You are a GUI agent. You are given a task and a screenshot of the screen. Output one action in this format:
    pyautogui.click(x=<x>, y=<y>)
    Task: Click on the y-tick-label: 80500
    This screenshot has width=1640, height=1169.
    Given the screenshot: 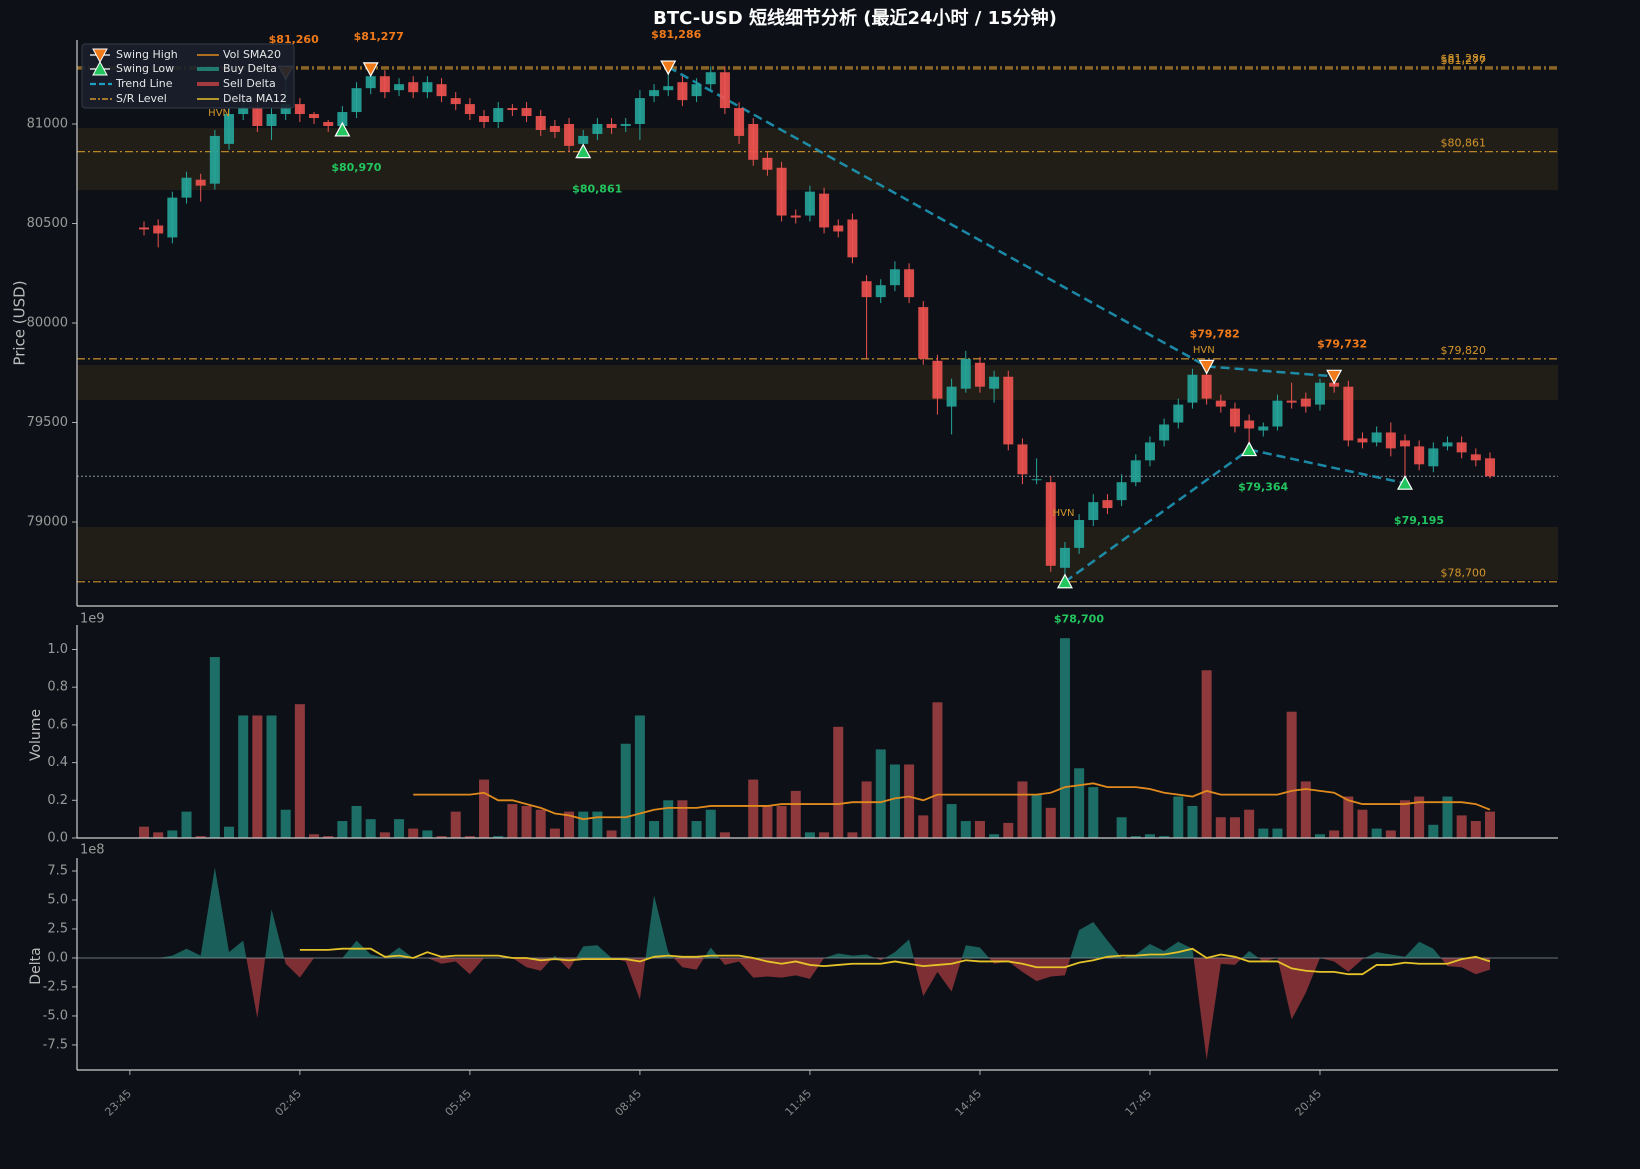 What is the action you would take?
    pyautogui.click(x=47, y=223)
    